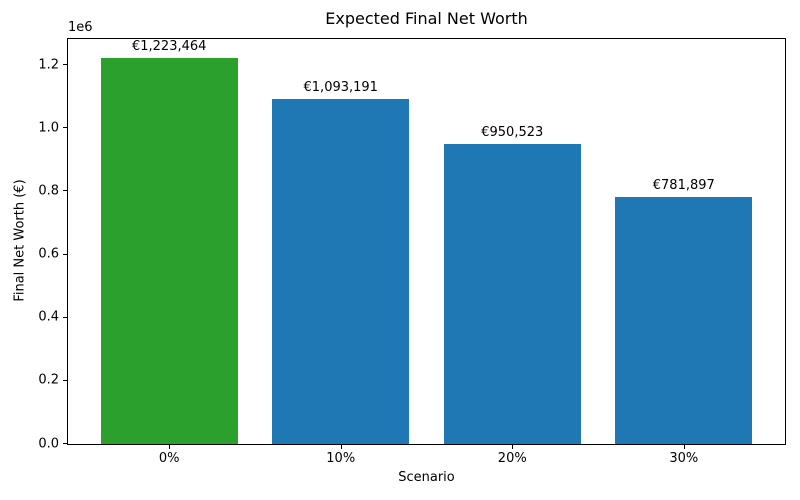  Describe the element at coordinates (426, 18) in the screenshot. I see `chart-title: Expected Final Net Worth` at that location.